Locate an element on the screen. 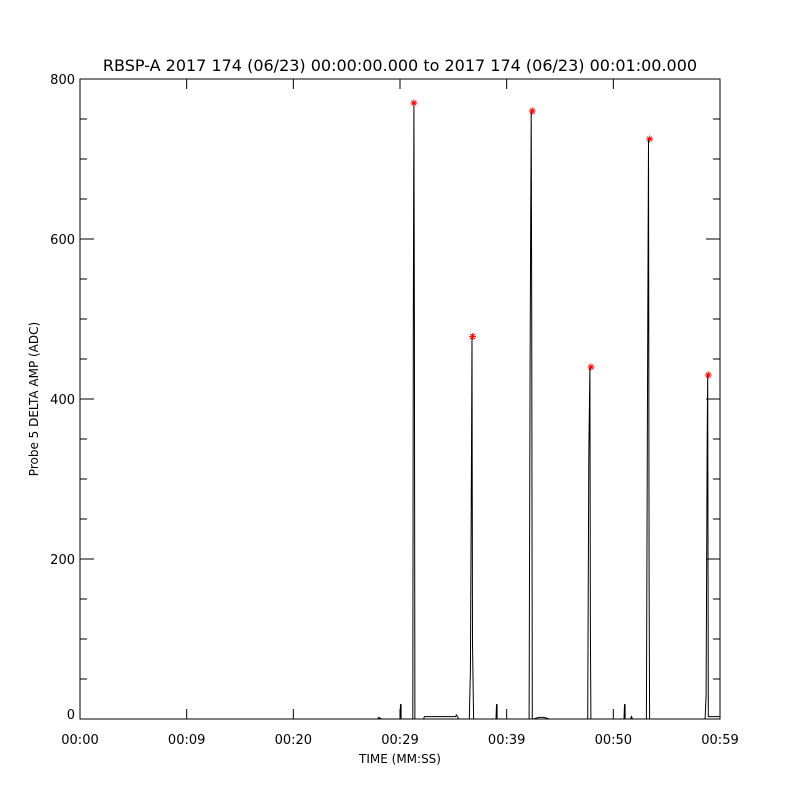 This screenshot has width=800, height=800. x-tick-label: 00:00 is located at coordinates (79, 740).